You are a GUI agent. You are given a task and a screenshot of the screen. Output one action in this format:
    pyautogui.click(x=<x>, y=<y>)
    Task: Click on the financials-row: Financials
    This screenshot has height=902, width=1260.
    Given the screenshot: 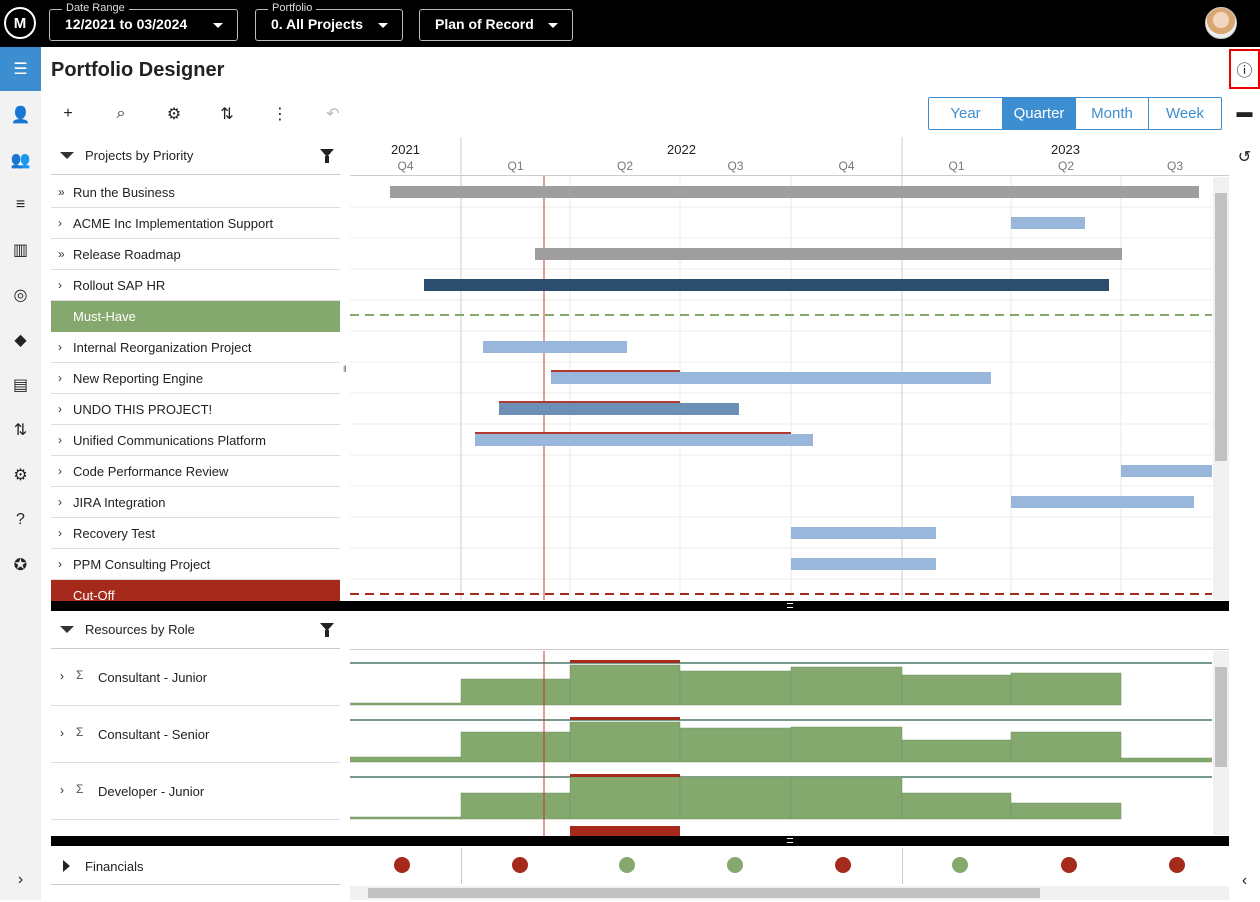 What is the action you would take?
    pyautogui.click(x=195, y=866)
    